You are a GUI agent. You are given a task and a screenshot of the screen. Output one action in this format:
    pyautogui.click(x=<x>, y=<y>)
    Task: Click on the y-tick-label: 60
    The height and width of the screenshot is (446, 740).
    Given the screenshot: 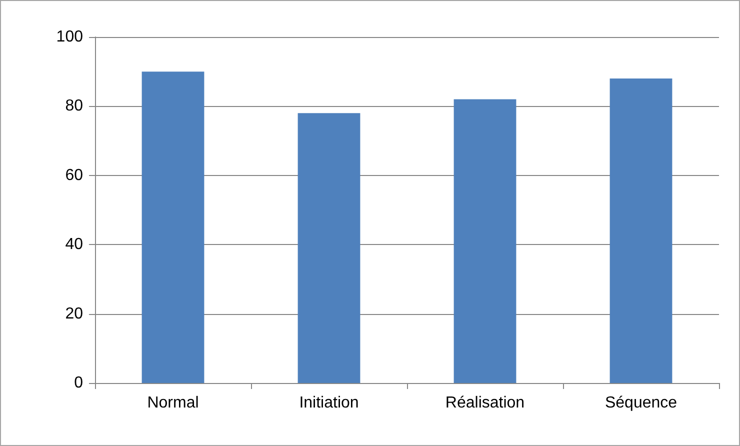 What is the action you would take?
    pyautogui.click(x=74, y=175)
    